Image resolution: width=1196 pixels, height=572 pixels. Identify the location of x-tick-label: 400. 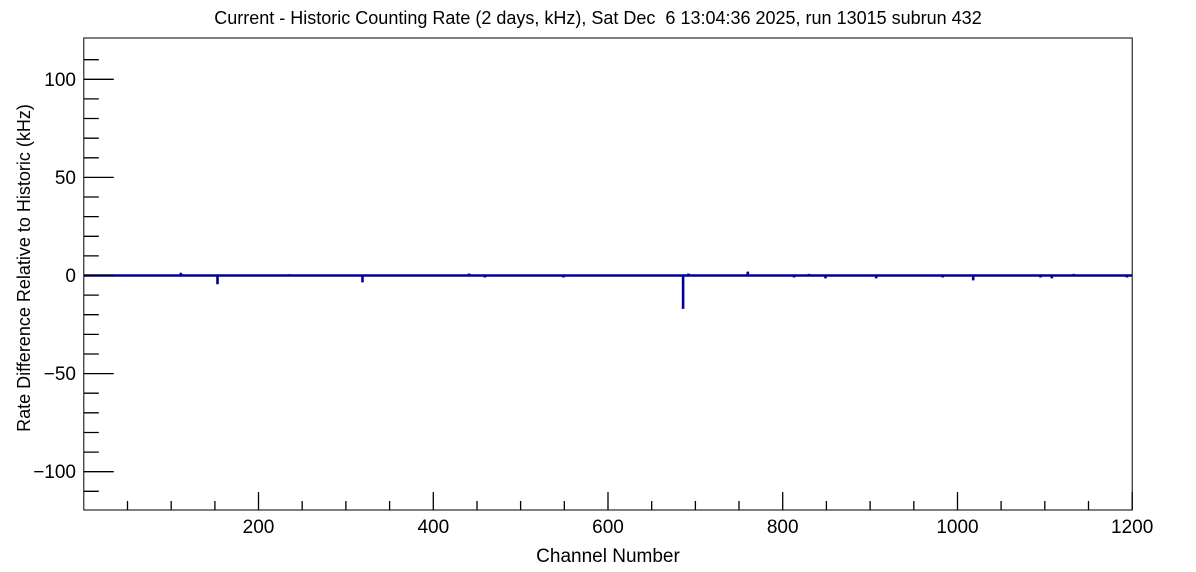
(433, 527).